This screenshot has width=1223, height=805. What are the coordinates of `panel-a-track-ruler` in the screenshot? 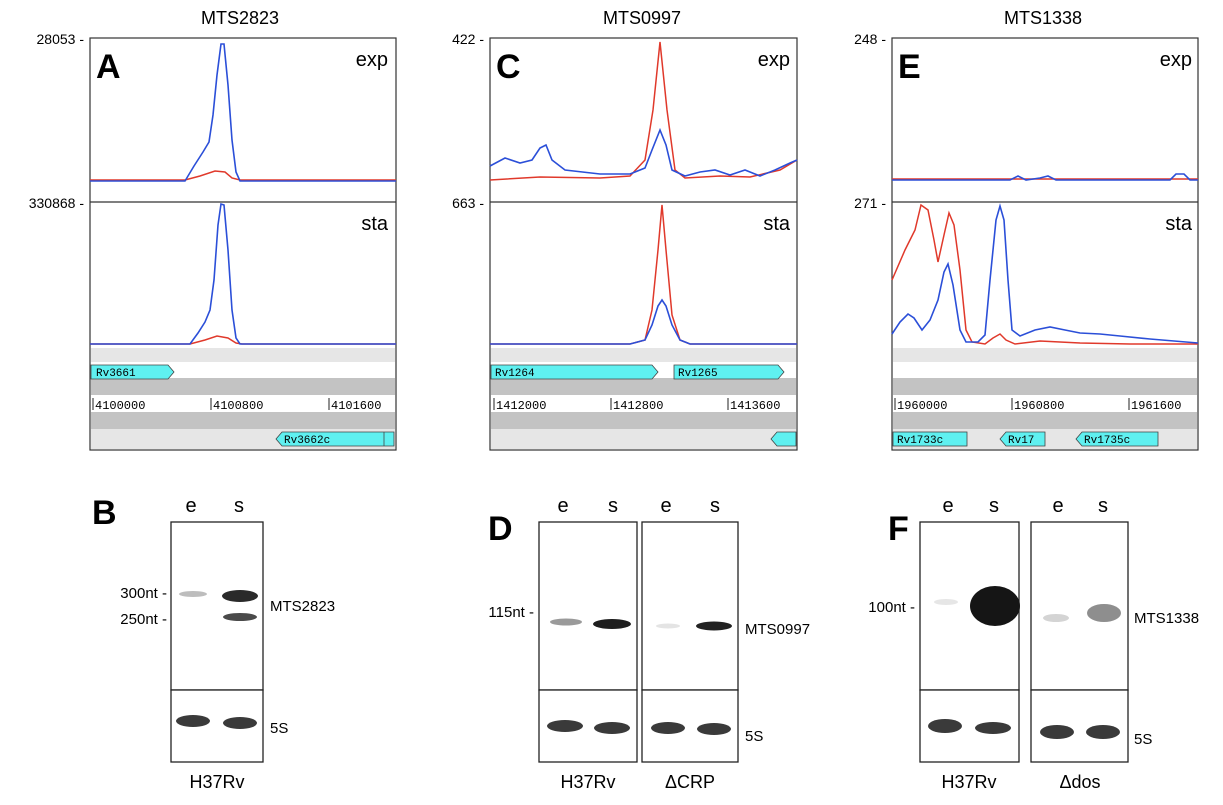 It's located at (243, 403).